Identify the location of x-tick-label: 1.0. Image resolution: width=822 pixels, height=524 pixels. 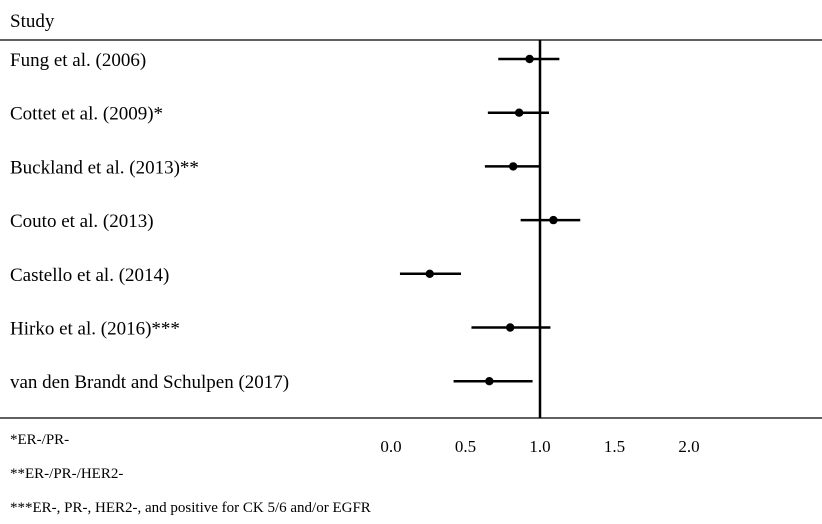
(539, 446).